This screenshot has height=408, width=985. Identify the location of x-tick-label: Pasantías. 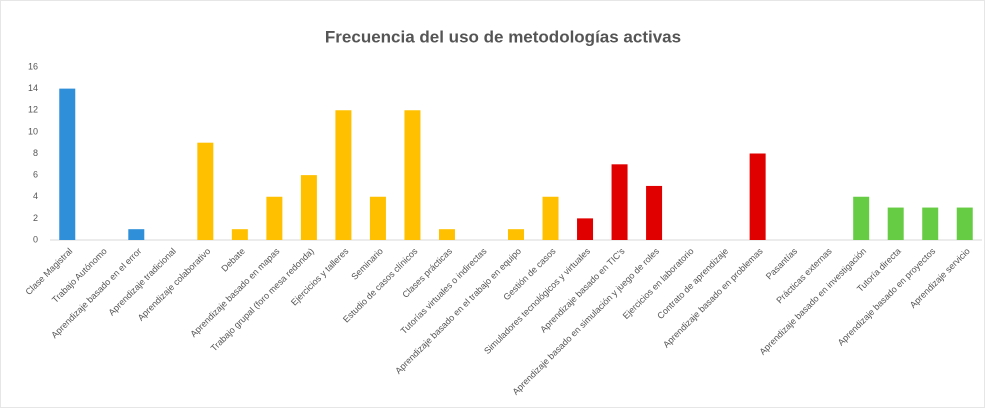
(782, 264).